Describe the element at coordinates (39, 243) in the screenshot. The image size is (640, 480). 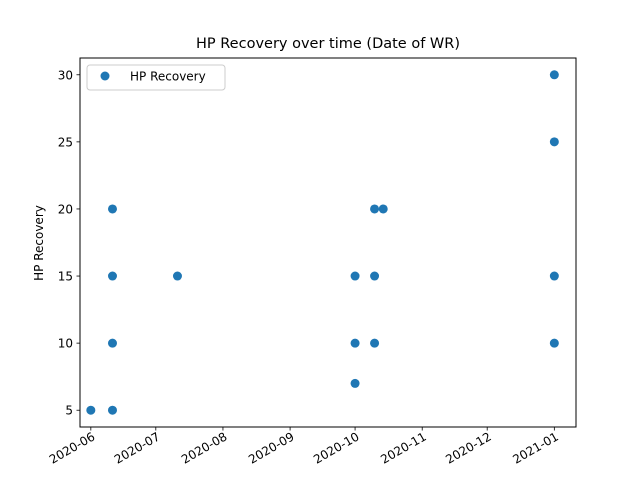
I see `y-axis-label: HP Recovery` at that location.